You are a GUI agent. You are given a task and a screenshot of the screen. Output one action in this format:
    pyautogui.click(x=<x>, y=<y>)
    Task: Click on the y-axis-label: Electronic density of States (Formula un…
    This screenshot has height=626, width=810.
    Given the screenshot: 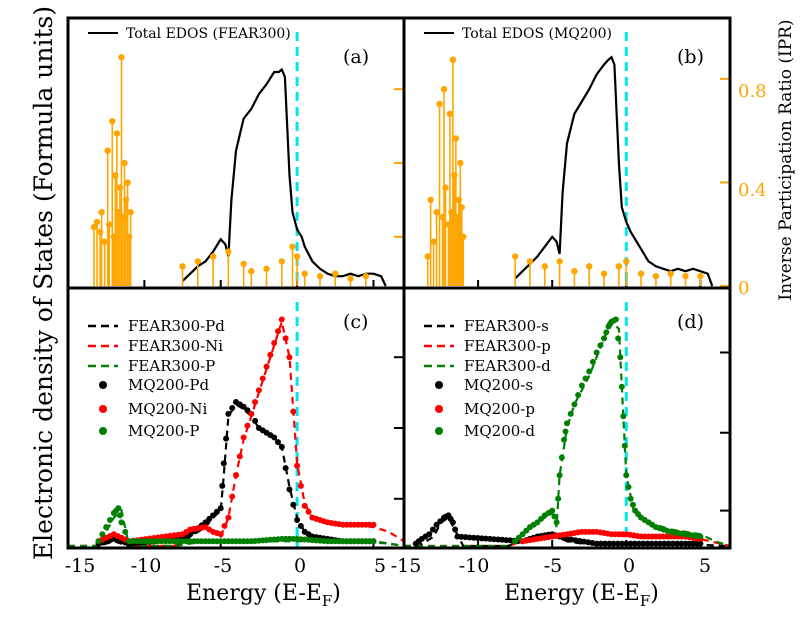 What is the action you would take?
    pyautogui.click(x=43, y=283)
    